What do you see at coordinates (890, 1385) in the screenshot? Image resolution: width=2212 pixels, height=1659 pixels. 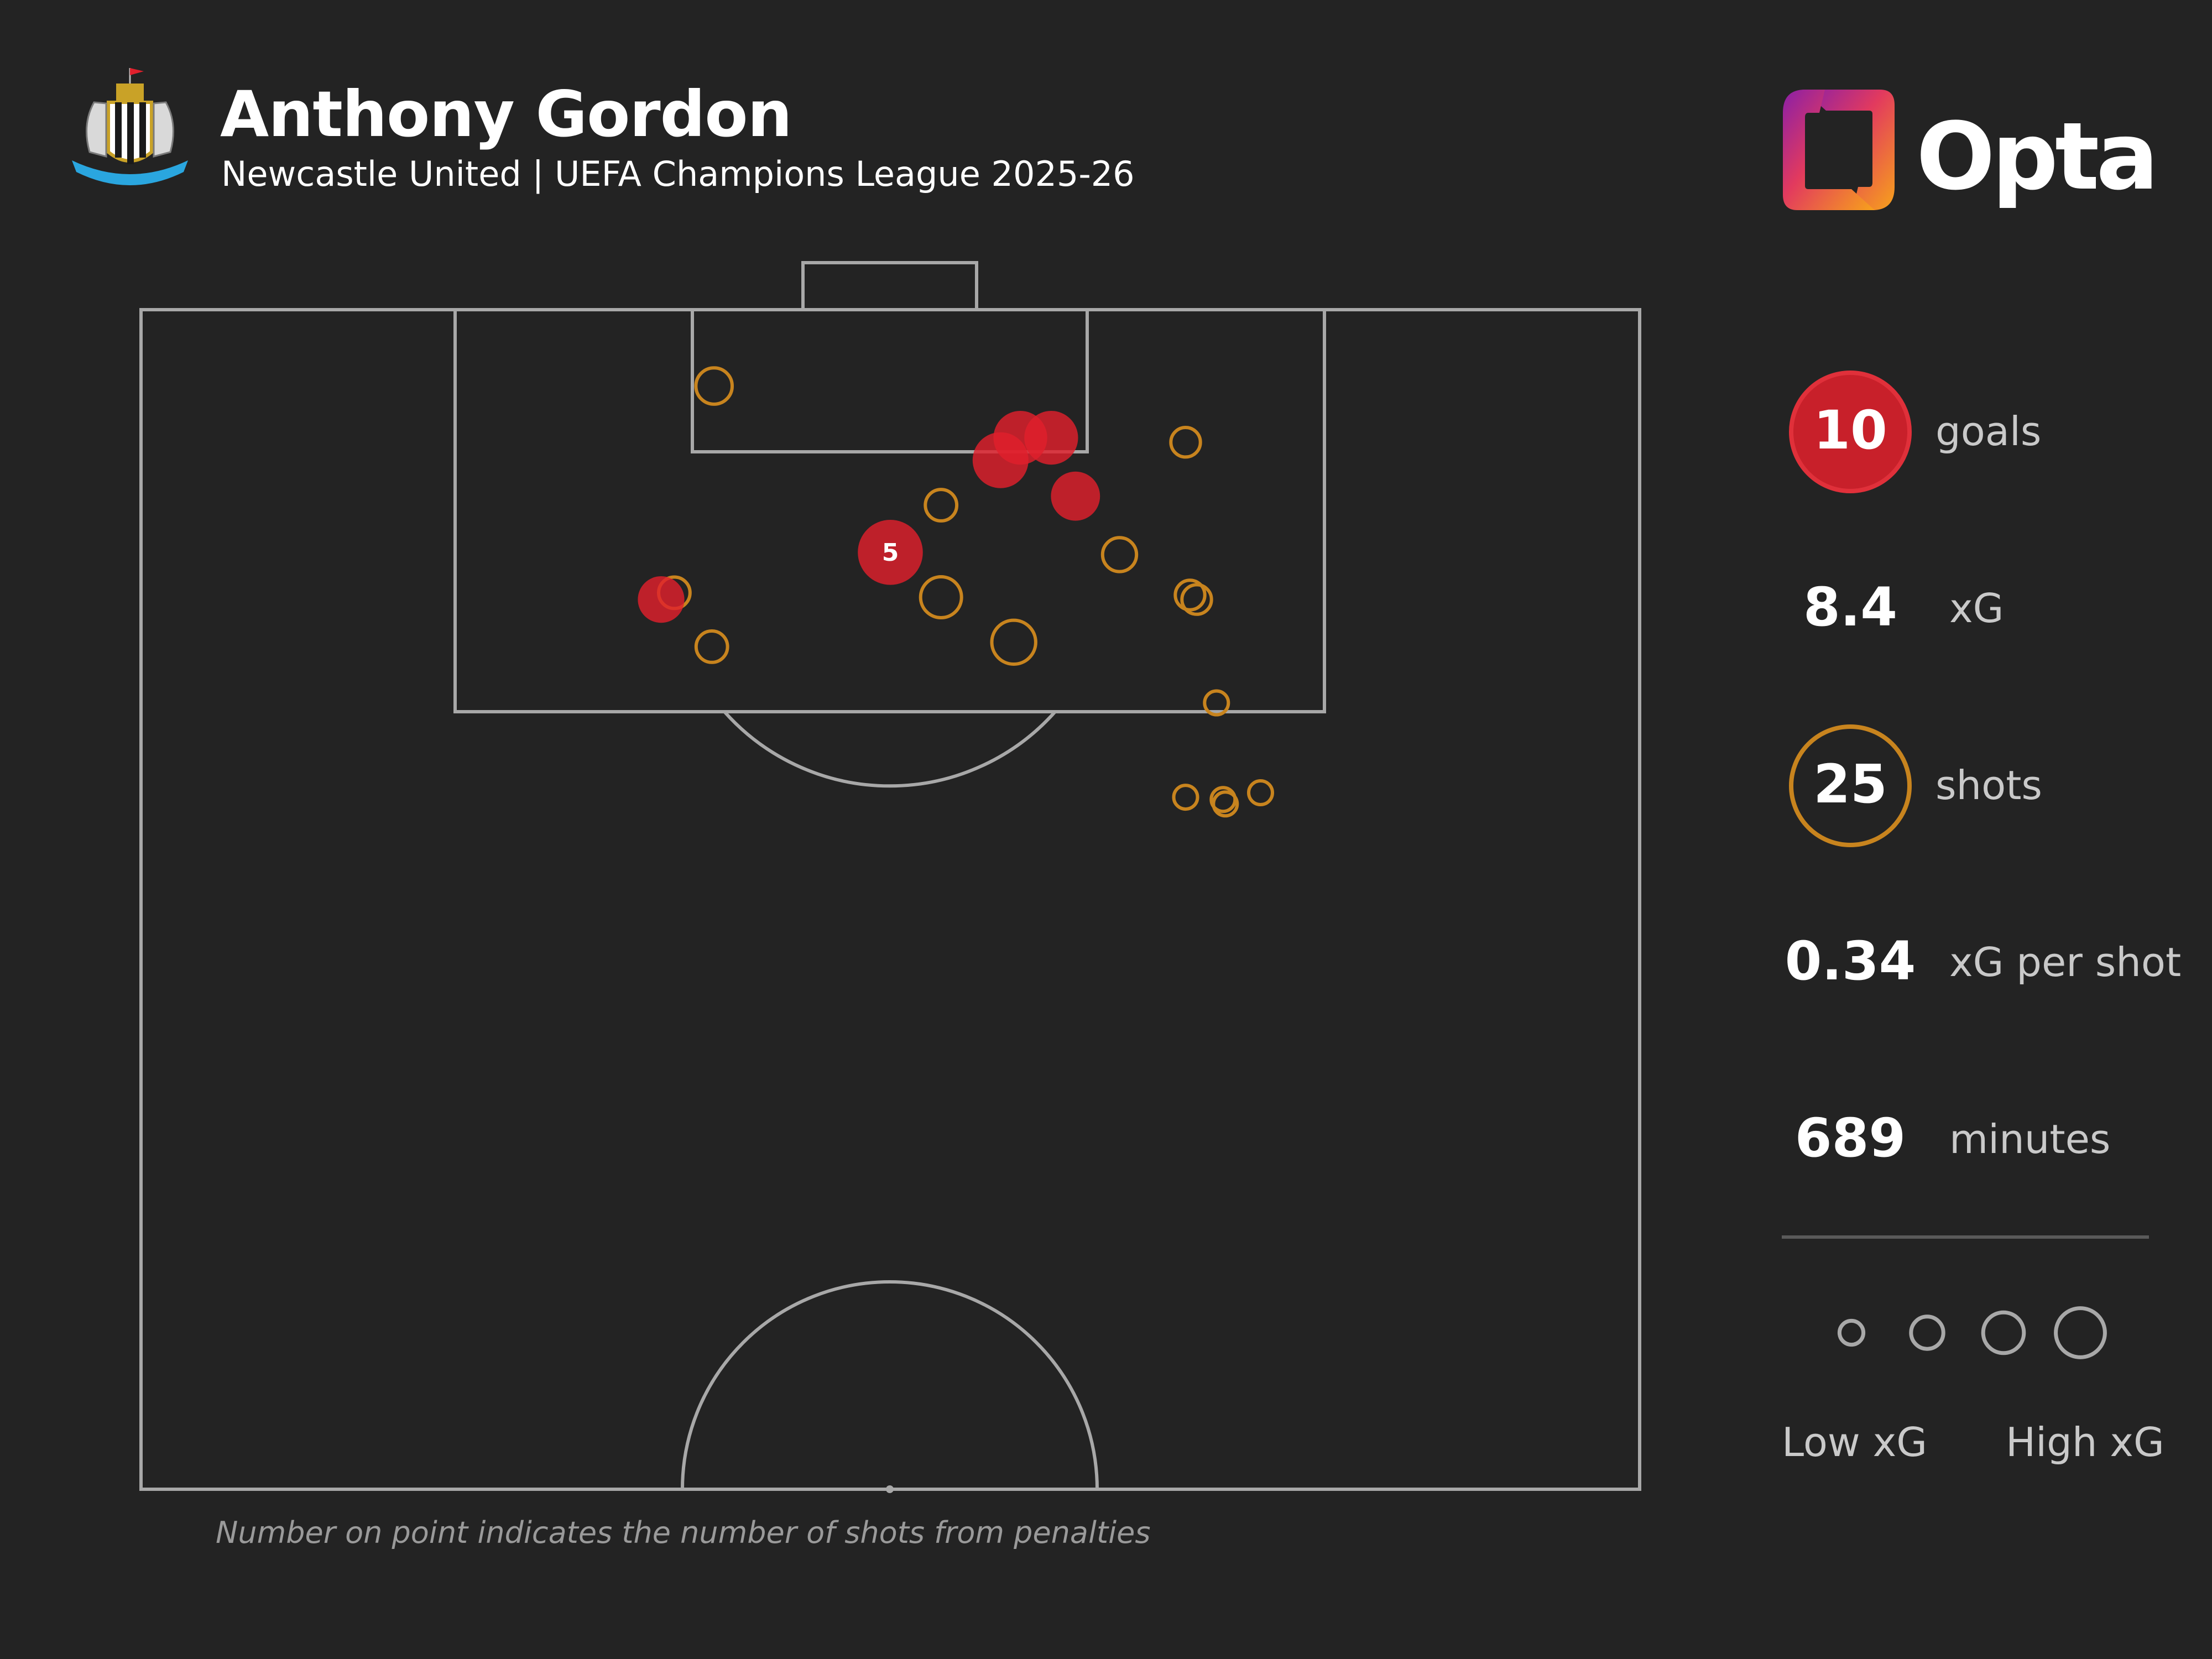 I see `centre-circle-arc` at bounding box center [890, 1385].